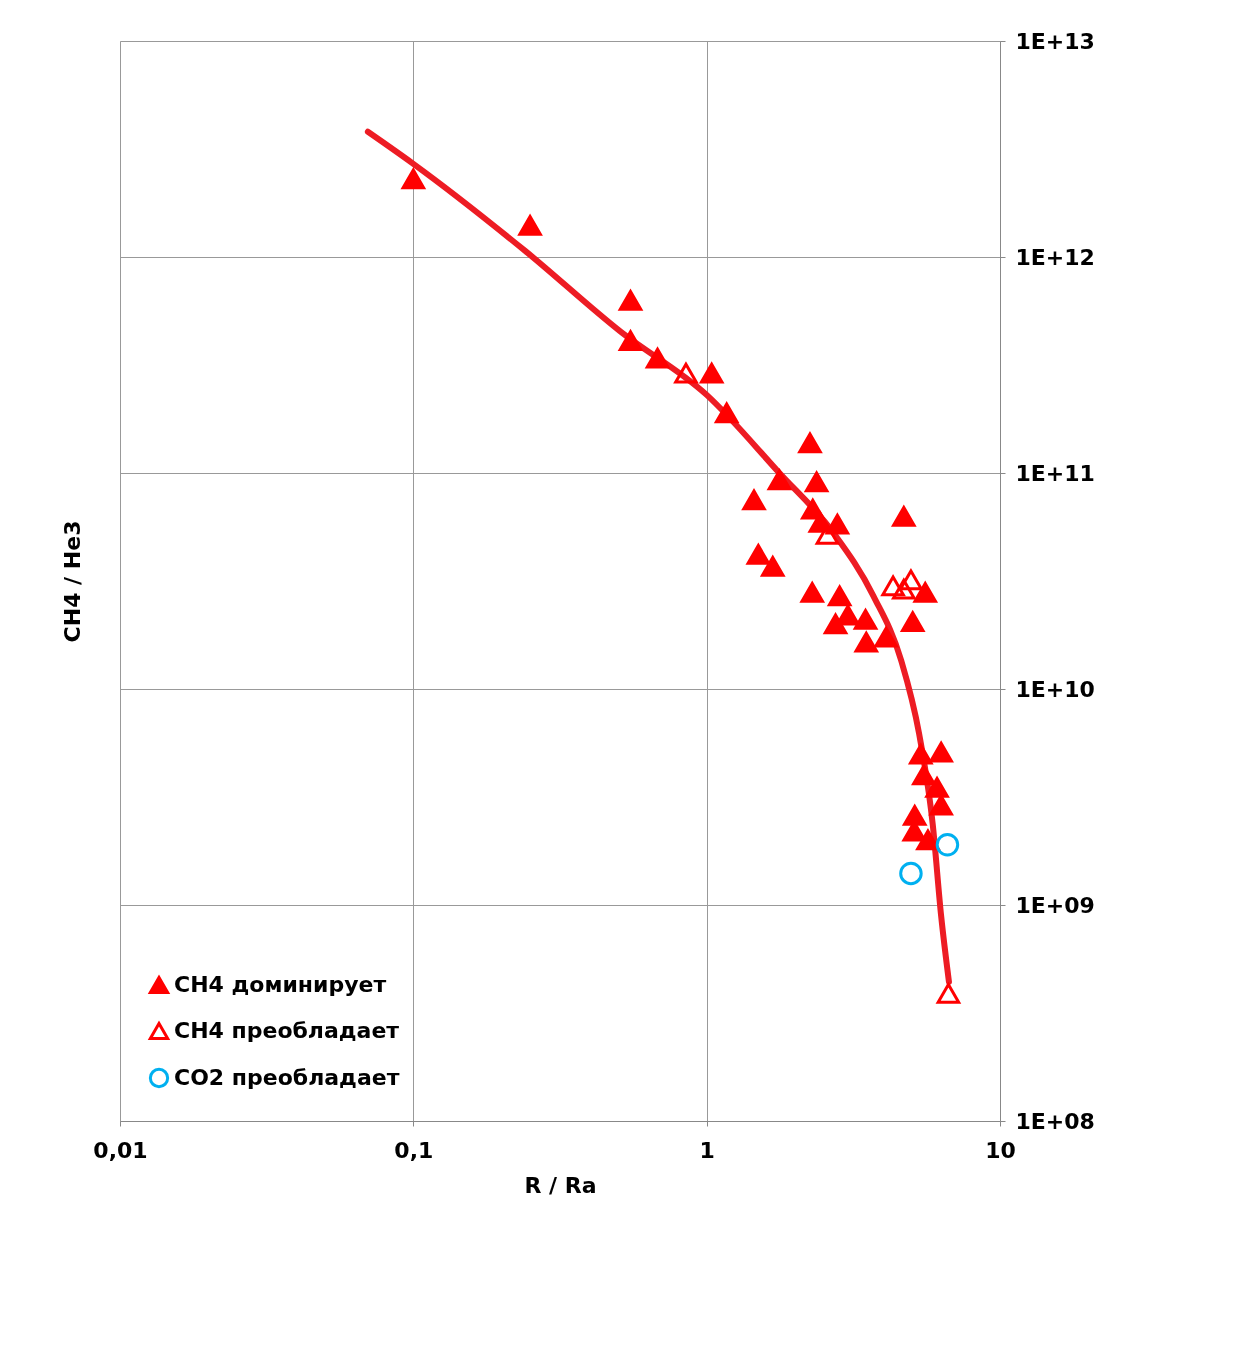 This screenshot has height=1354, width=1239. I want to click on x-tick-label: 1, so click(707, 1150).